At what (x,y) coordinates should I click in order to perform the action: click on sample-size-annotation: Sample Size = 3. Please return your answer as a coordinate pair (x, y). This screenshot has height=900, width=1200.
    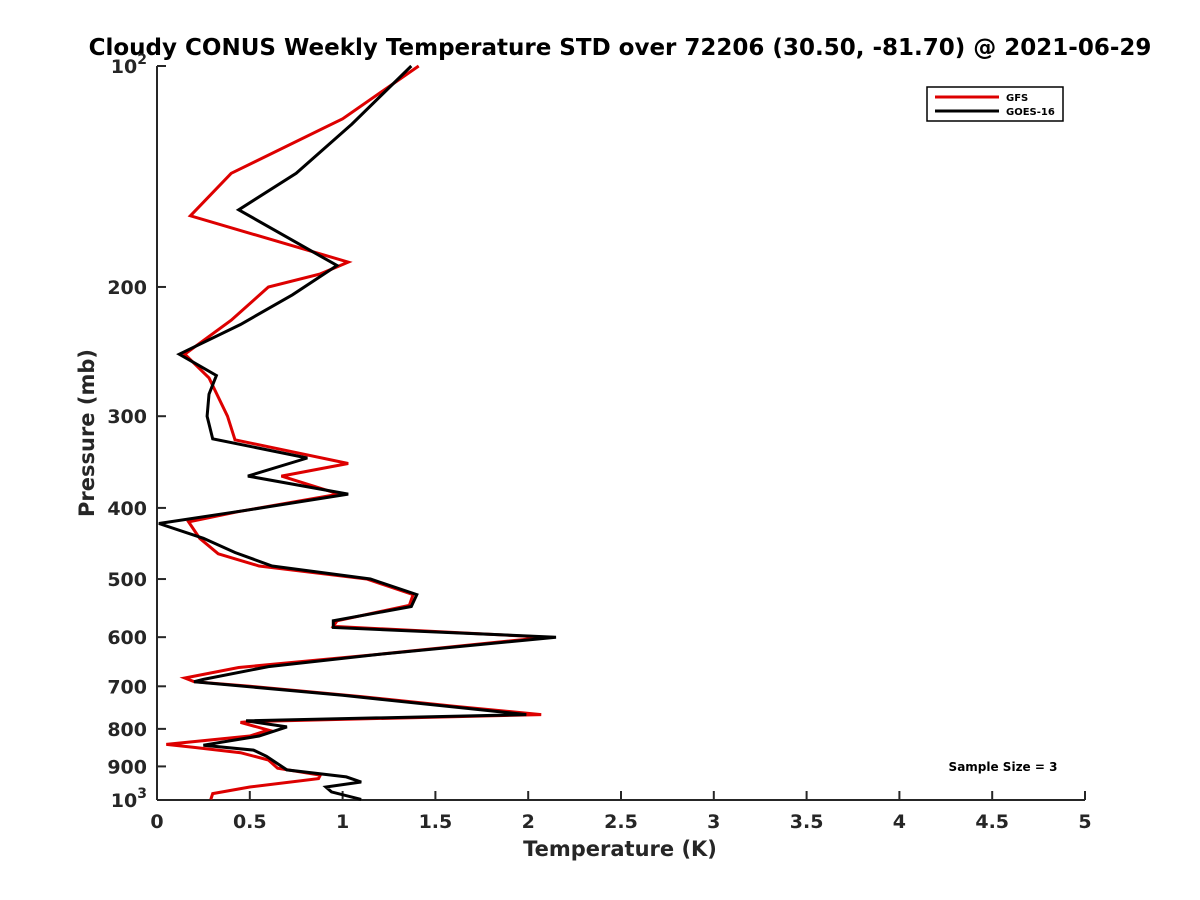
    Looking at the image, I should click on (1003, 767).